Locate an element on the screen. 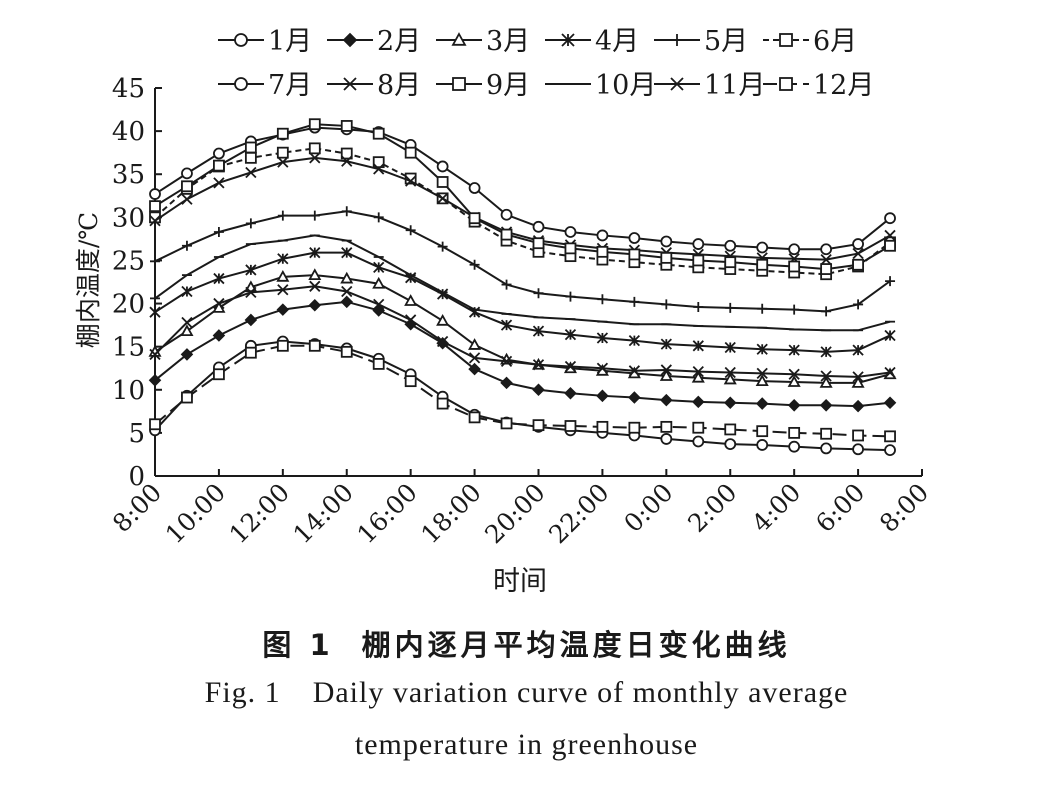 This screenshot has width=1053, height=799. legend-label: 9月 is located at coordinates (508, 85).